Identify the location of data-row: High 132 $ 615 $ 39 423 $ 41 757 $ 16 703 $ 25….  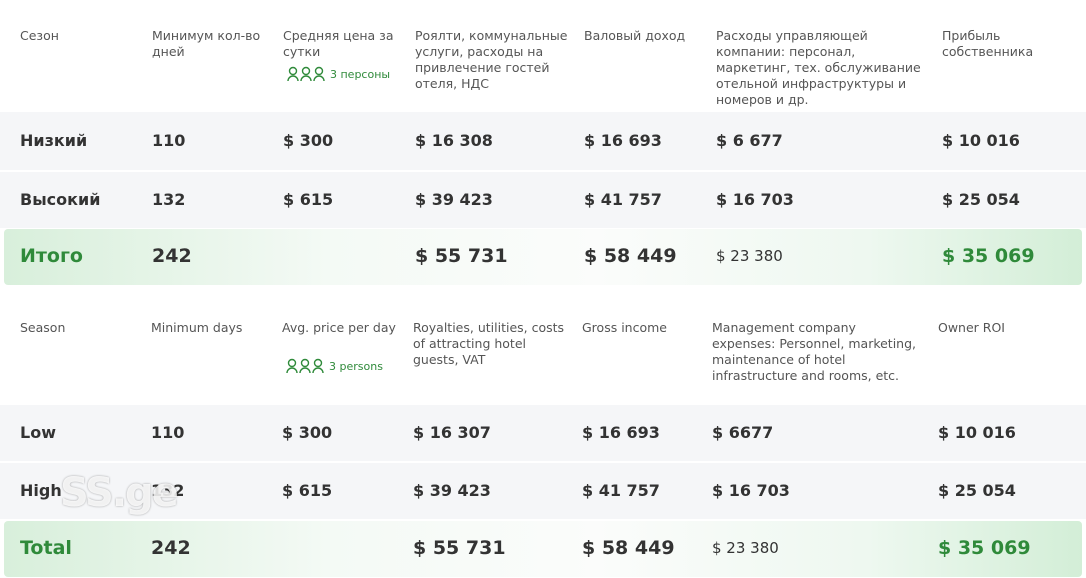
(543, 491).